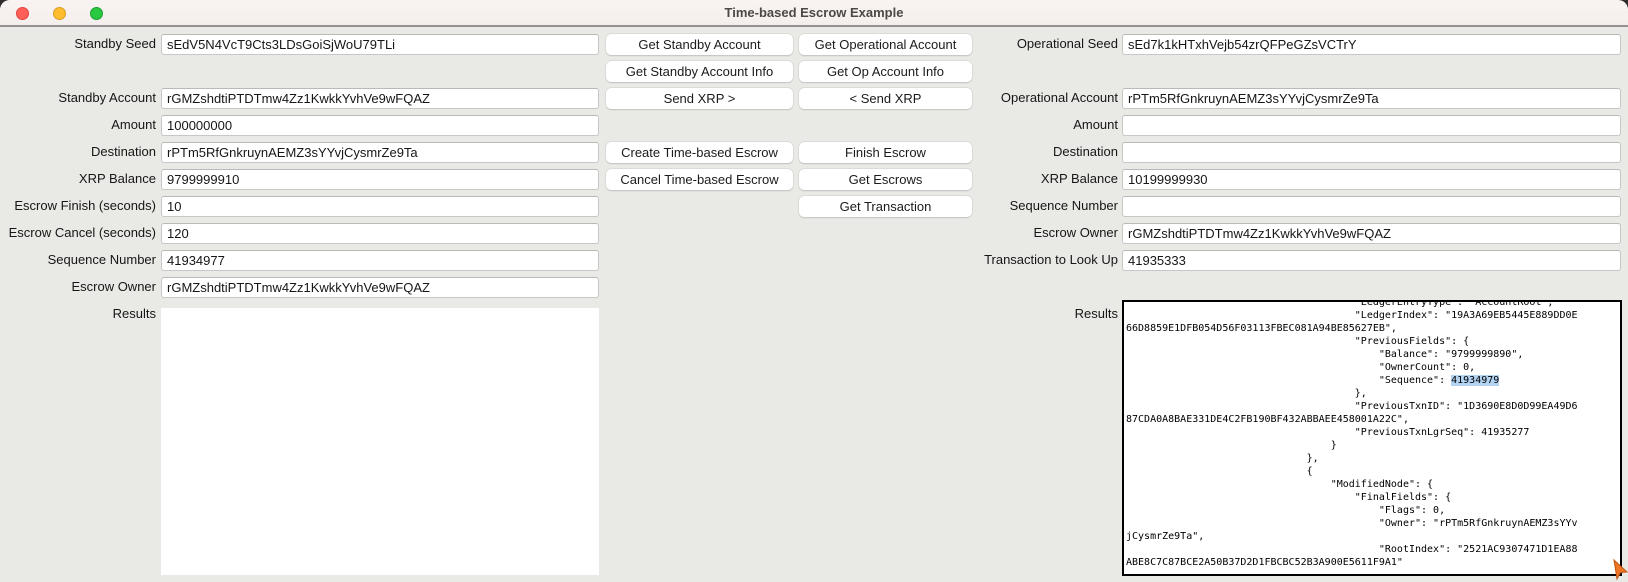 The height and width of the screenshot is (582, 1628). I want to click on cancel-time-based-escrow-button: Cancel Time-based Escrow, so click(699, 179).